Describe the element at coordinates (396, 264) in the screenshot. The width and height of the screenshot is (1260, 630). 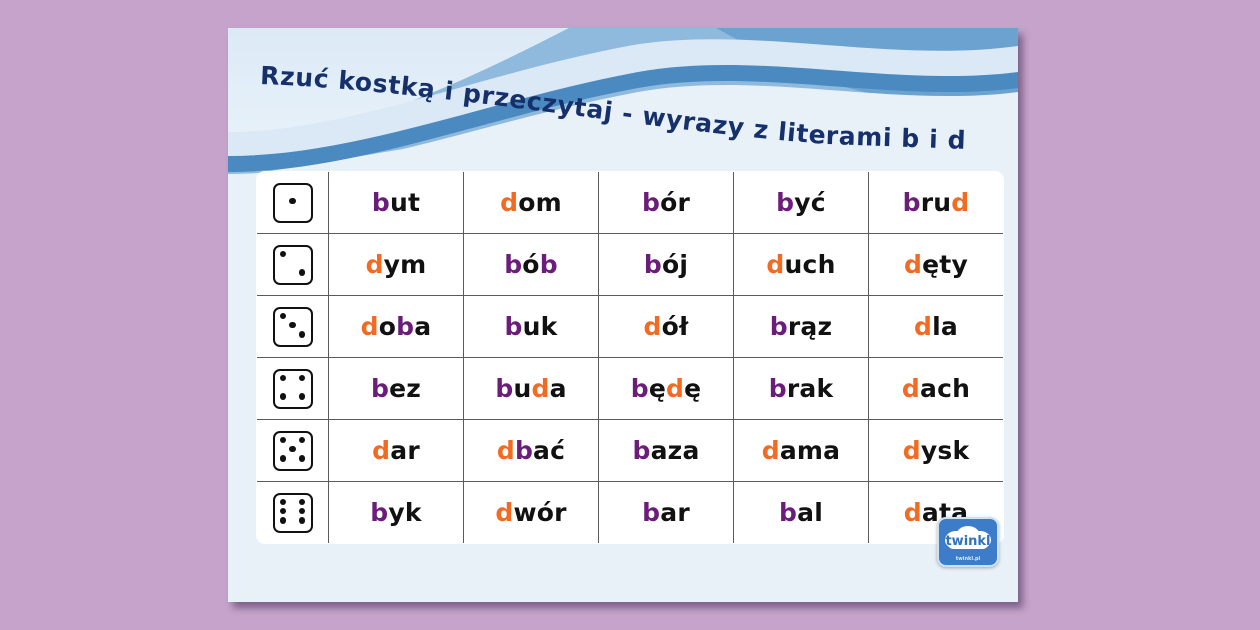
I see `word-cell: dym` at that location.